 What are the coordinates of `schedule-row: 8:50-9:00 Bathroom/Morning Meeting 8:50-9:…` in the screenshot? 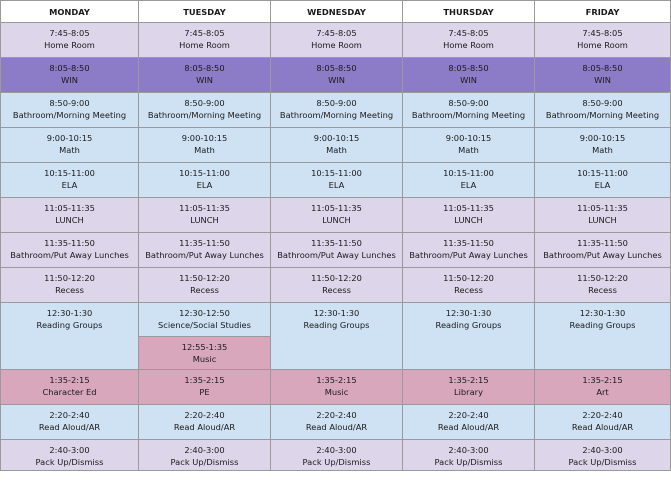 It's located at (335, 110).